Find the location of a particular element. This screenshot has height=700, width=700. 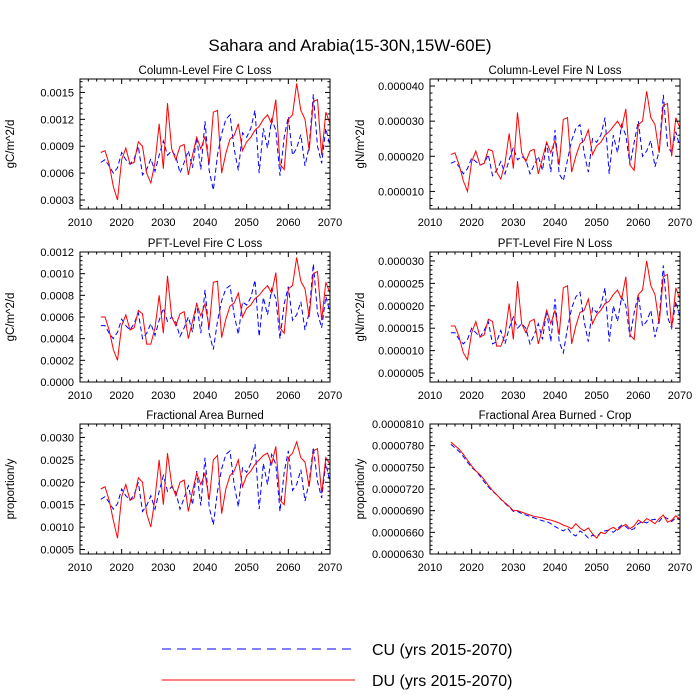

y-tick-label: 0.0000780 is located at coordinates (398, 447).